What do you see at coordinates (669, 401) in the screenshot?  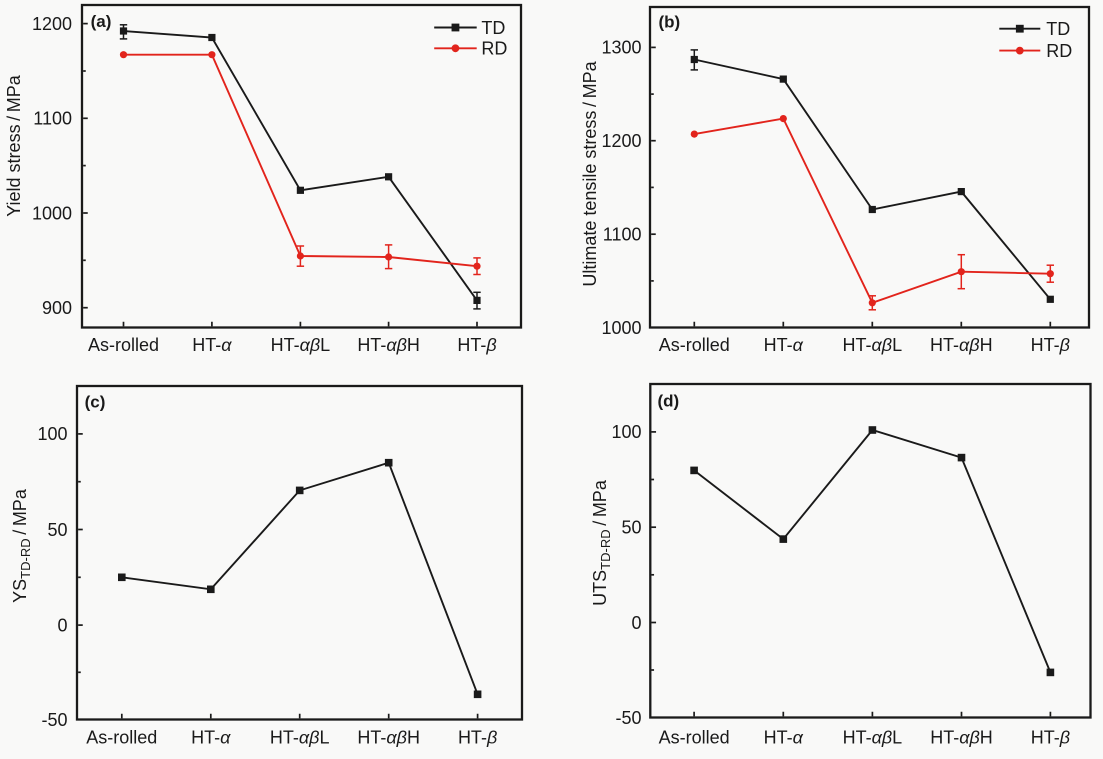 I see `svg-text: (d)` at bounding box center [669, 401].